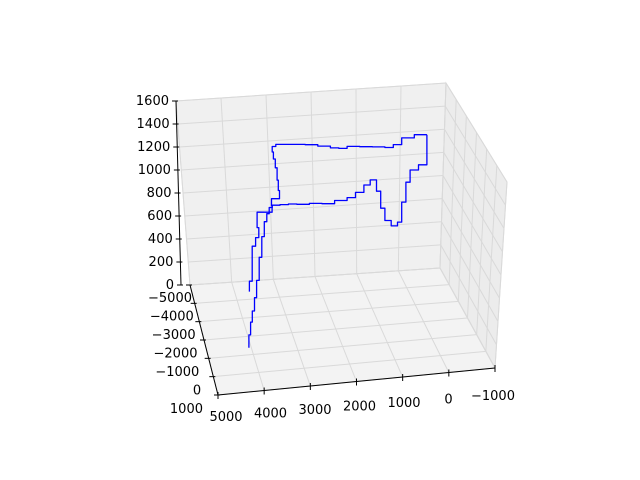  I want to click on z-tick-label: 800, so click(159, 193).